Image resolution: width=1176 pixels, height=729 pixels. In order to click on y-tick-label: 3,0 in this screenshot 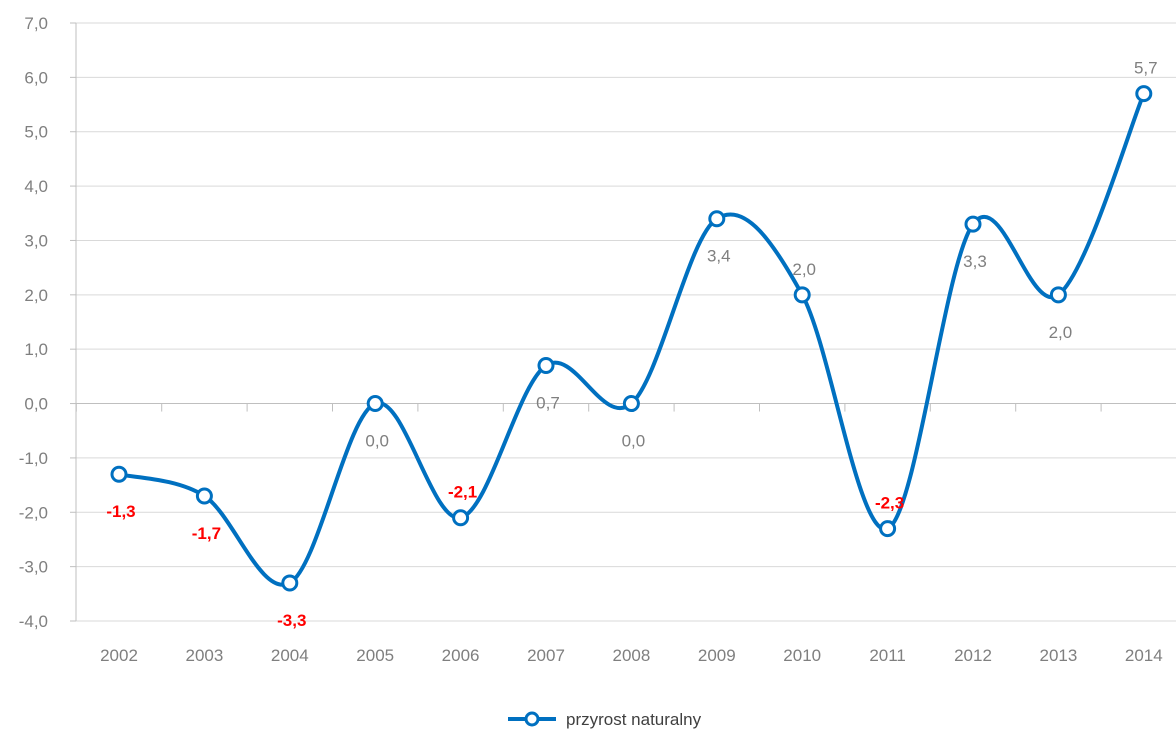, I will do `click(36, 240)`.